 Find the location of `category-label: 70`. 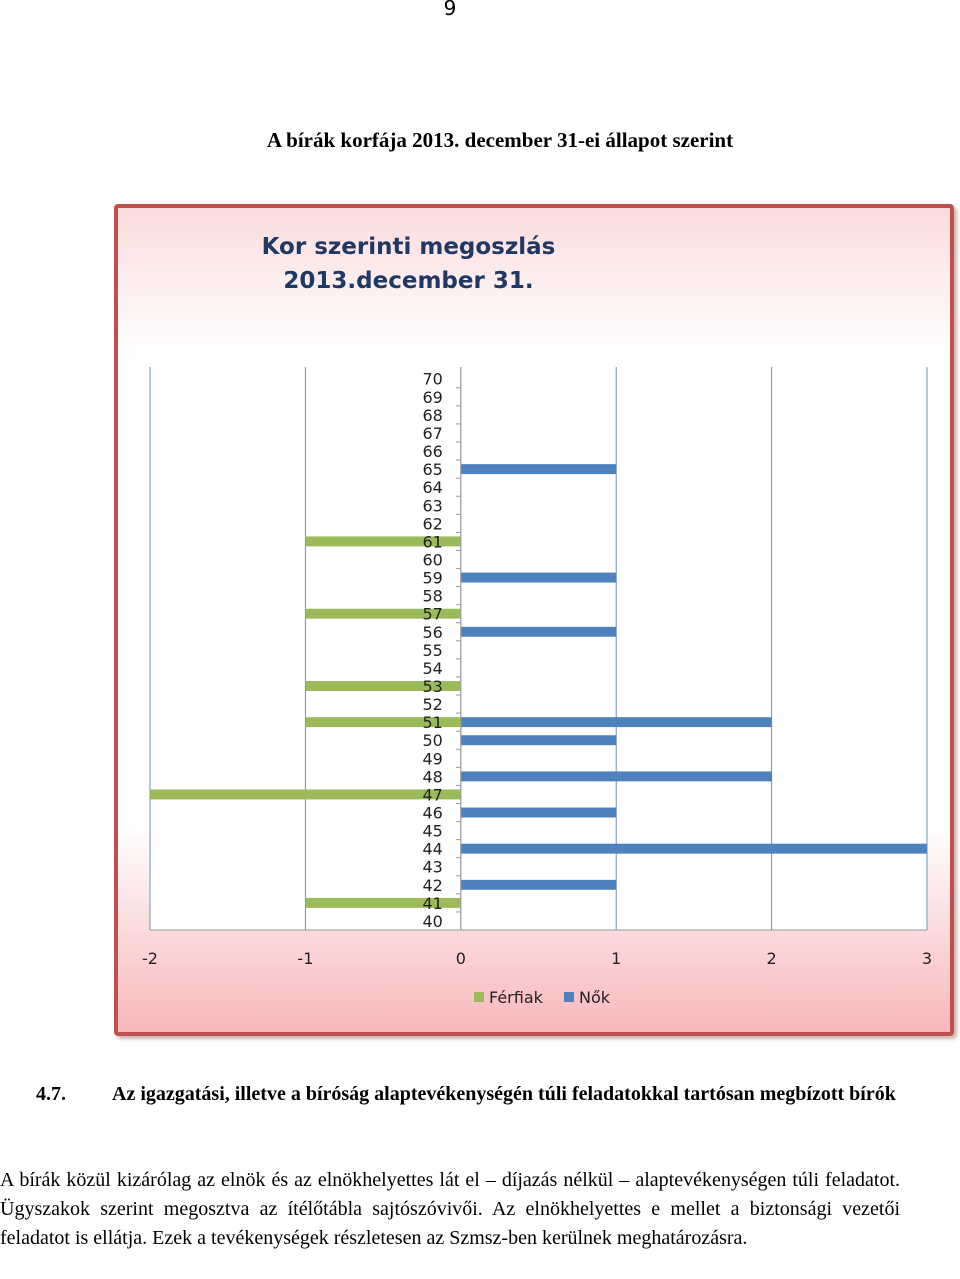

category-label: 70 is located at coordinates (432, 379).